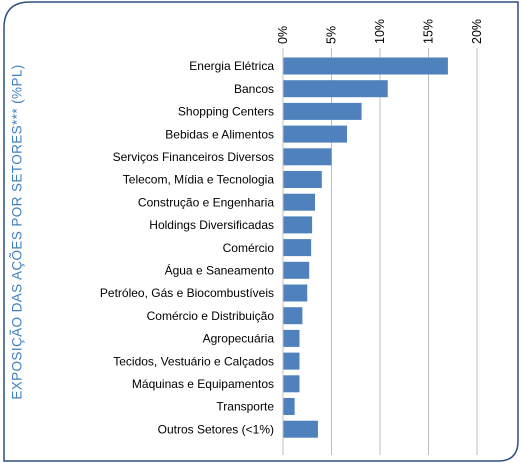 The image size is (521, 463). I want to click on category-label: Comércio, so click(249, 248).